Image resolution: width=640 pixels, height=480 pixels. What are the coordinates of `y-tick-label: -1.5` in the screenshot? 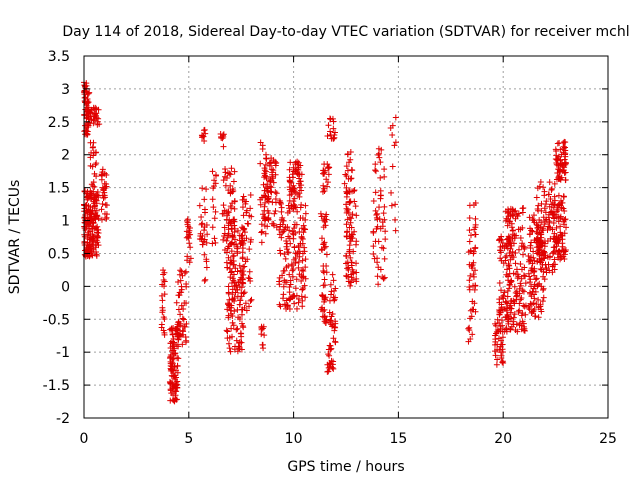 It's located at (56, 386).